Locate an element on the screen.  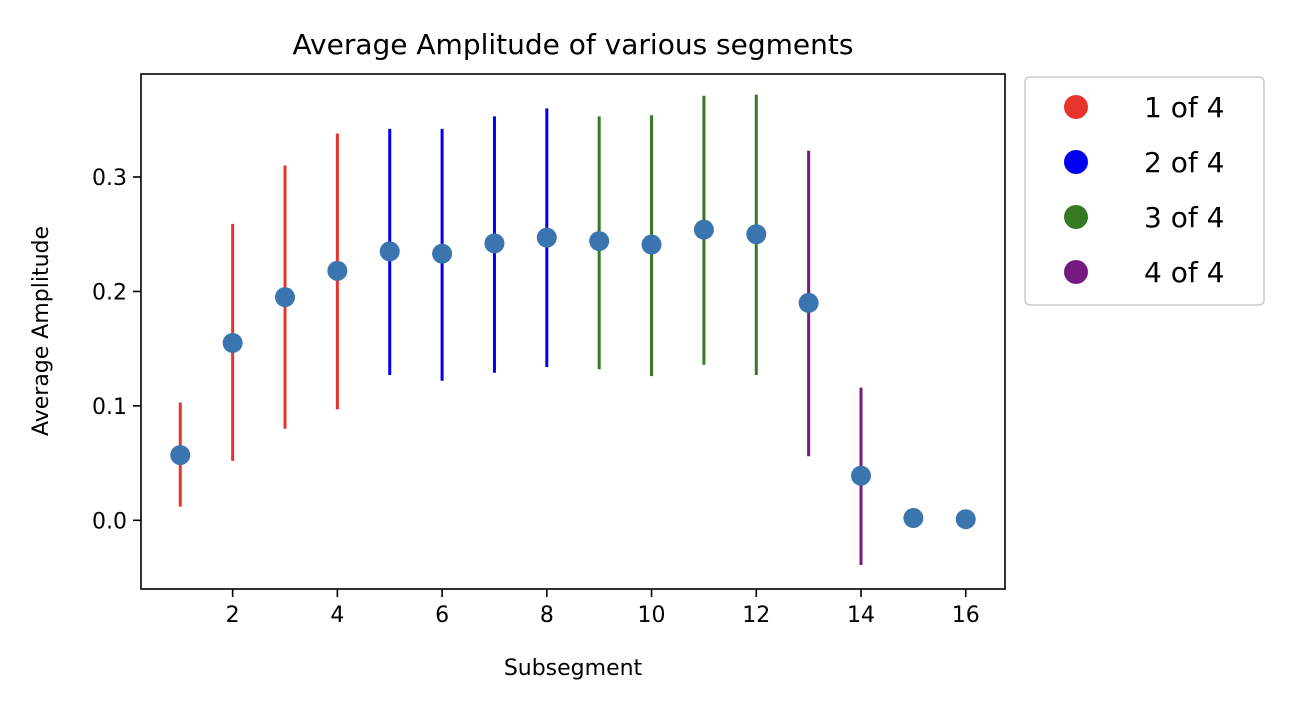
x-tick-label: 2 is located at coordinates (233, 615).